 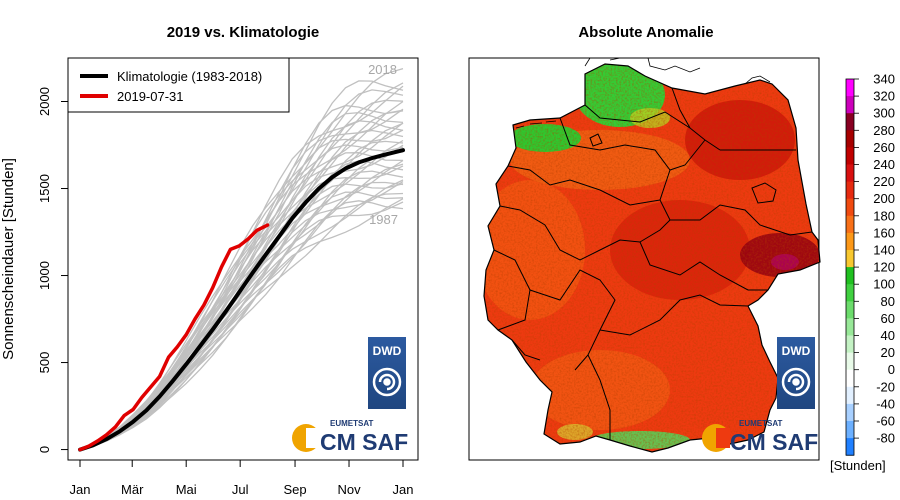 What do you see at coordinates (186, 489) in the screenshot?
I see `x-tick-label: Mai` at bounding box center [186, 489].